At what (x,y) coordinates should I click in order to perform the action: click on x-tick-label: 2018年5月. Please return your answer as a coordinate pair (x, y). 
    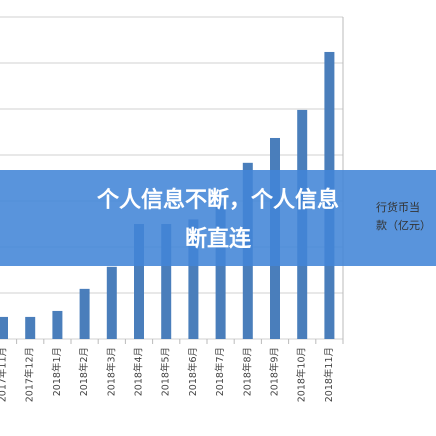
    Looking at the image, I should click on (166, 371).